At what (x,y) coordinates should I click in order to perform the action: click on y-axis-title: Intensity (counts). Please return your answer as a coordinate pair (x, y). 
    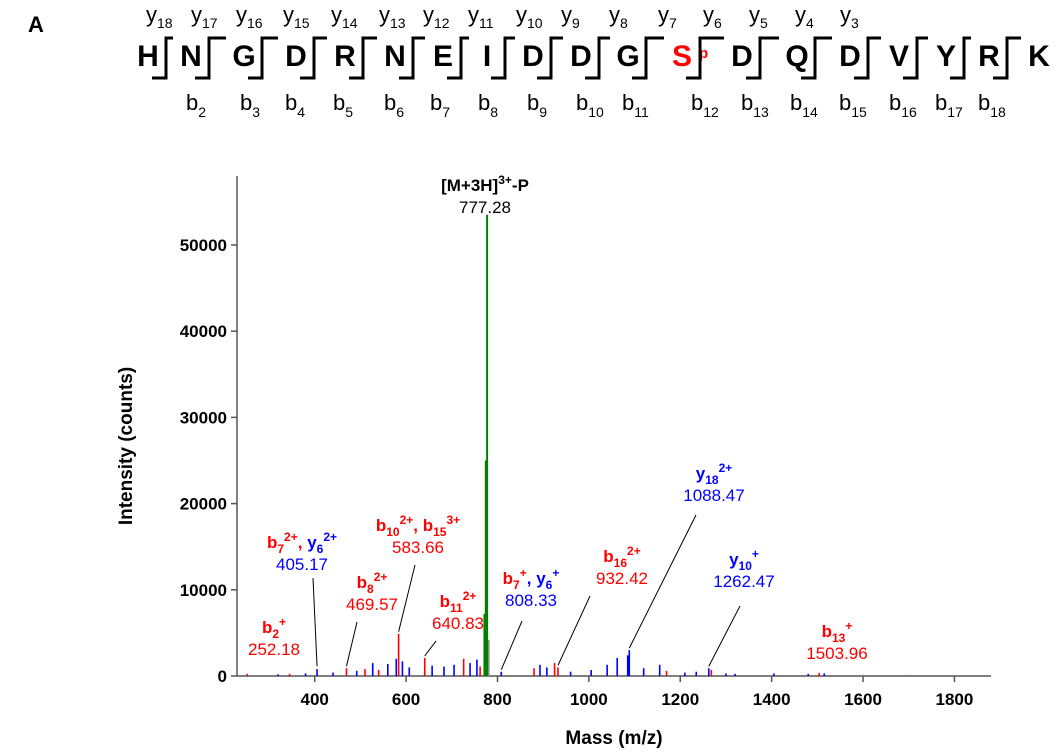
    Looking at the image, I should click on (126, 446).